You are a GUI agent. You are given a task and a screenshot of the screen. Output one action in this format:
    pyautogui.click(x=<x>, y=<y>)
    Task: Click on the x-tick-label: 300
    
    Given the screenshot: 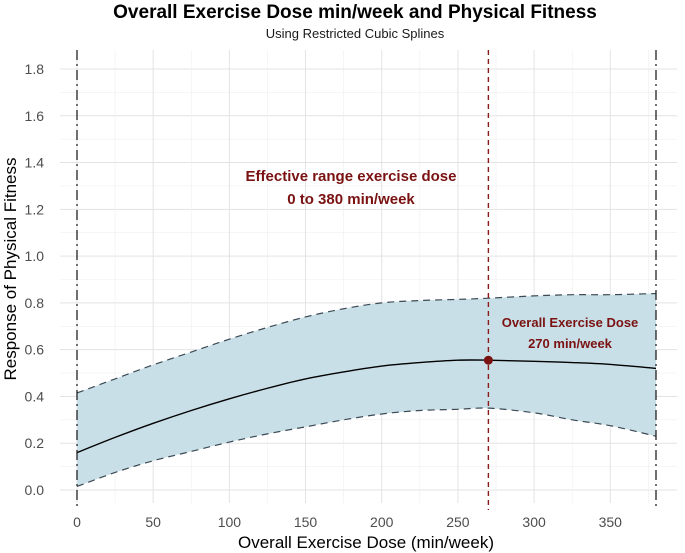 What is the action you would take?
    pyautogui.click(x=534, y=522)
    